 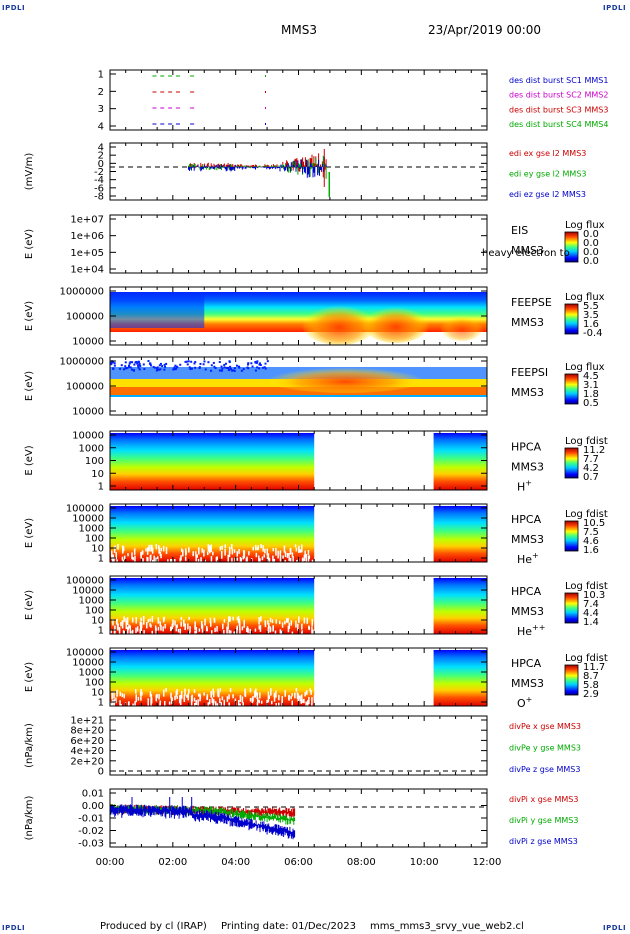 I want to click on colorbar-tick: 0.0, so click(x=591, y=261).